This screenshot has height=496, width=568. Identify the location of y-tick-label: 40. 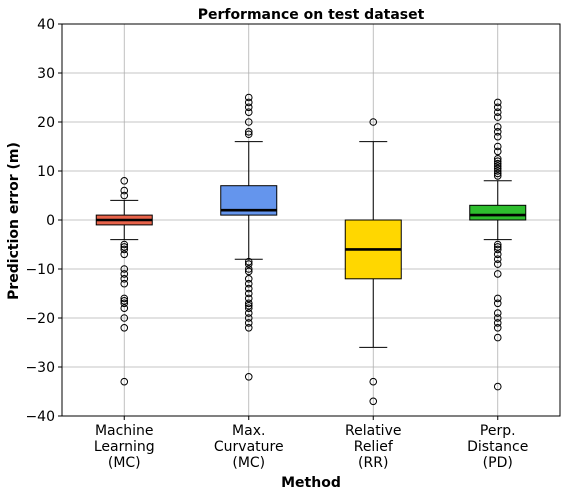
(46, 25).